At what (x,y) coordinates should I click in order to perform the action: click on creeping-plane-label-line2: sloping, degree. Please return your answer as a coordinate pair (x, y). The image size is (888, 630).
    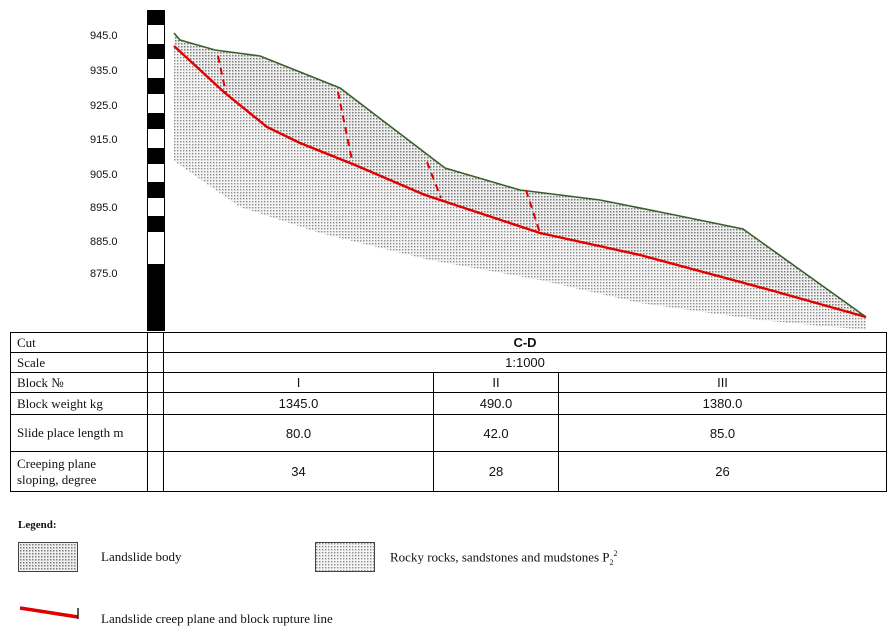
    Looking at the image, I should click on (57, 479).